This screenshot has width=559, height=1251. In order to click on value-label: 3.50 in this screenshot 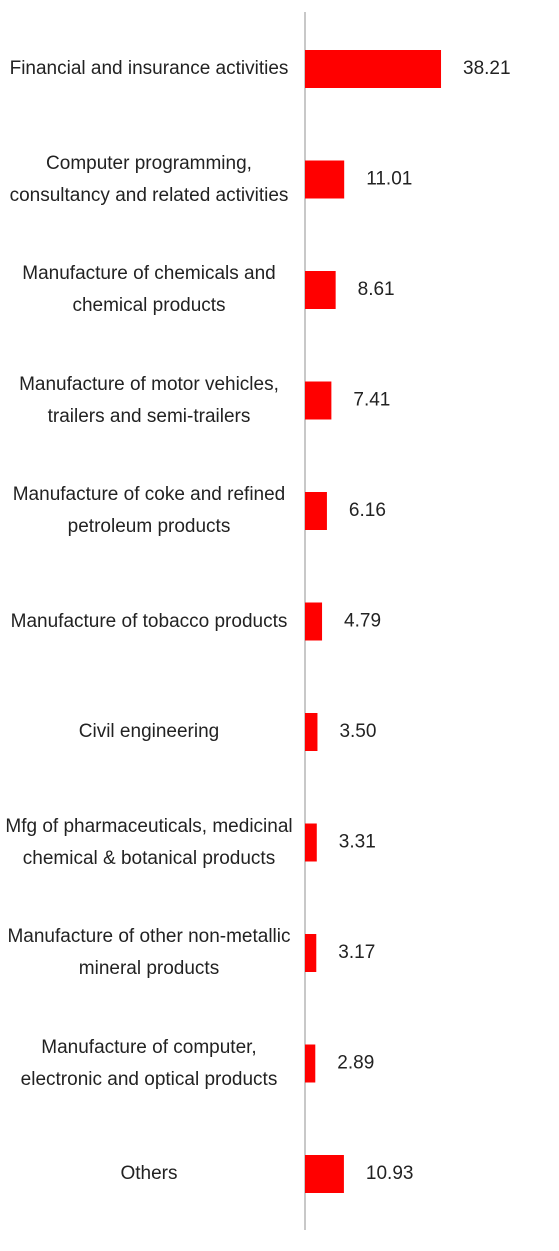, I will do `click(357, 731)`.